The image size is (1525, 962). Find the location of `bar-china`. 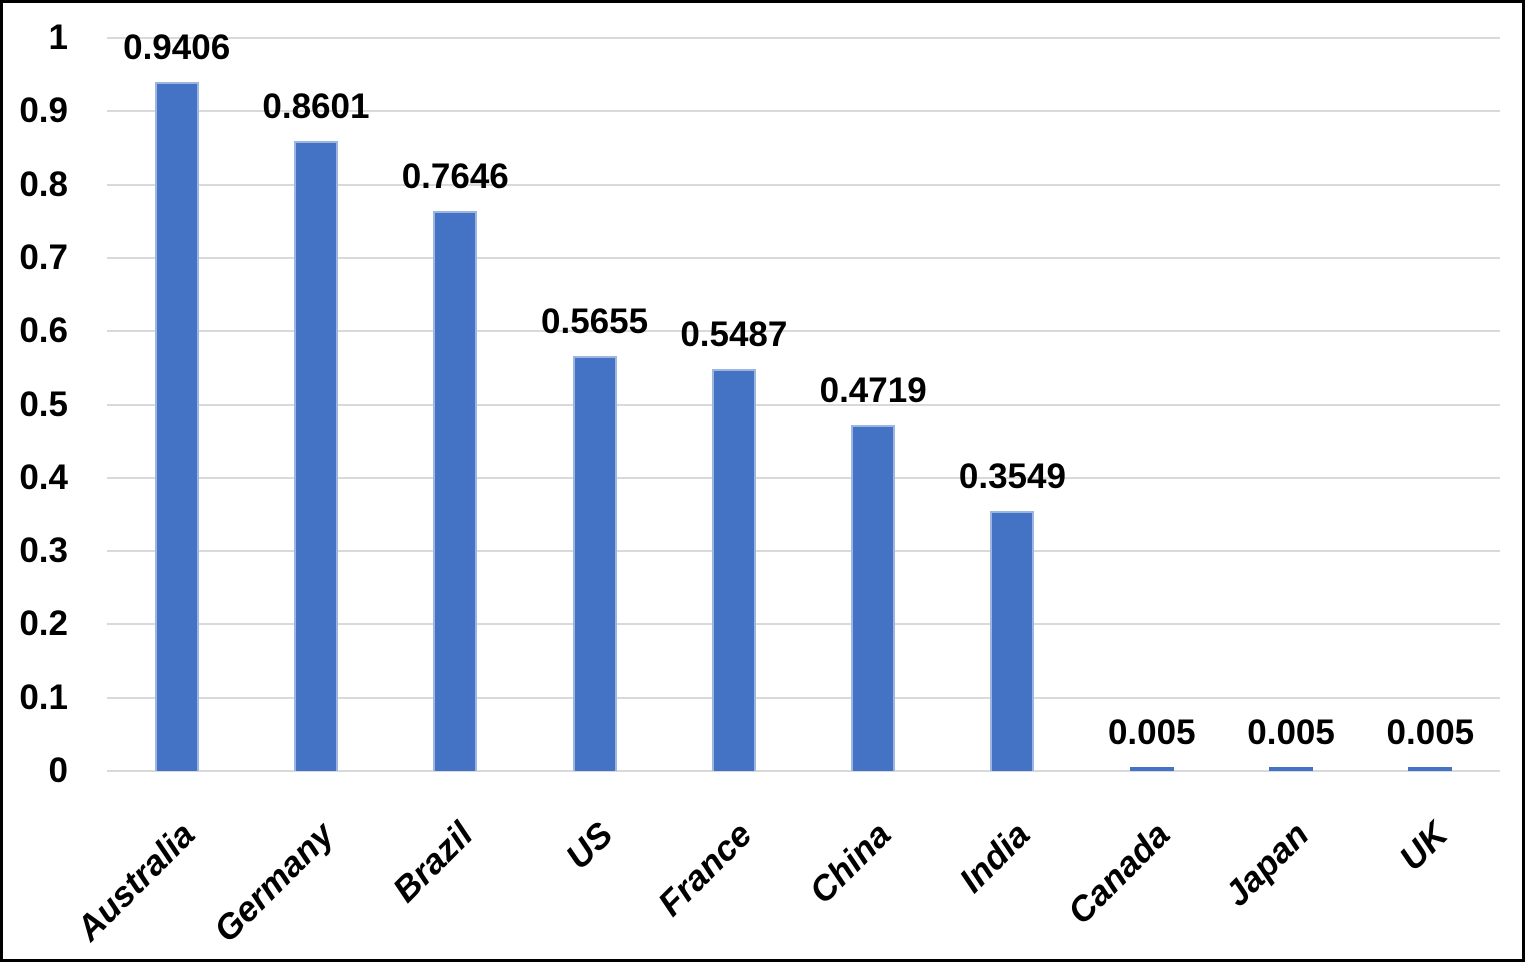

bar-china is located at coordinates (873, 598).